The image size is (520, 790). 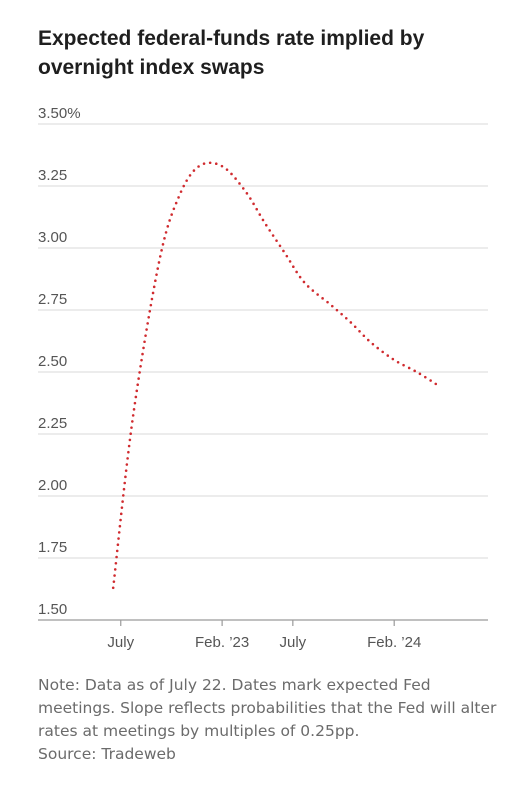 I want to click on x-axis, so click(x=263, y=622).